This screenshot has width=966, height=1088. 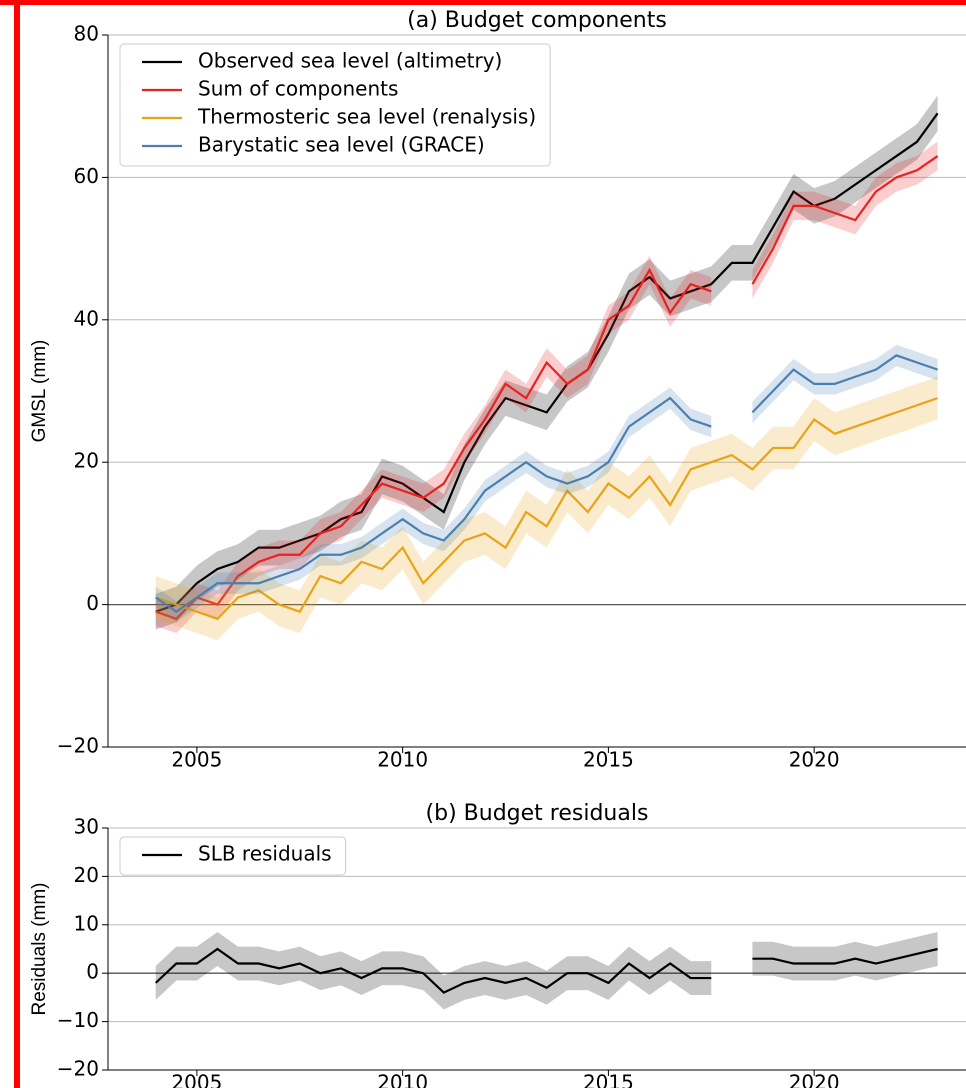 I want to click on legend-label: Thermosteric sea level (renalysis), so click(x=366, y=117).